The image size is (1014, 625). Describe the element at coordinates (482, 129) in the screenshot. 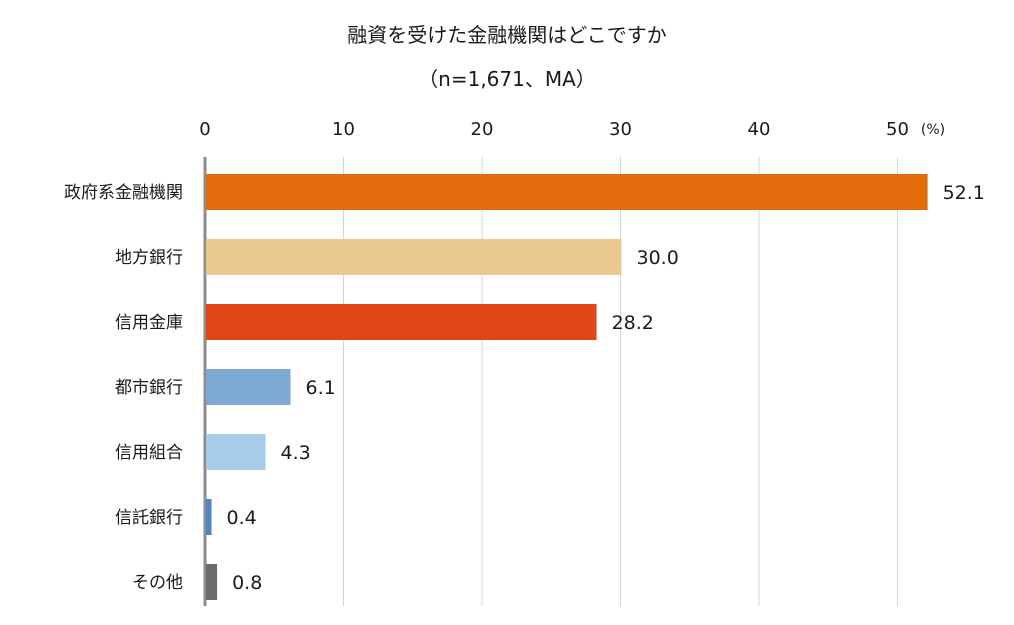

I see `x-tick-label: 20` at that location.